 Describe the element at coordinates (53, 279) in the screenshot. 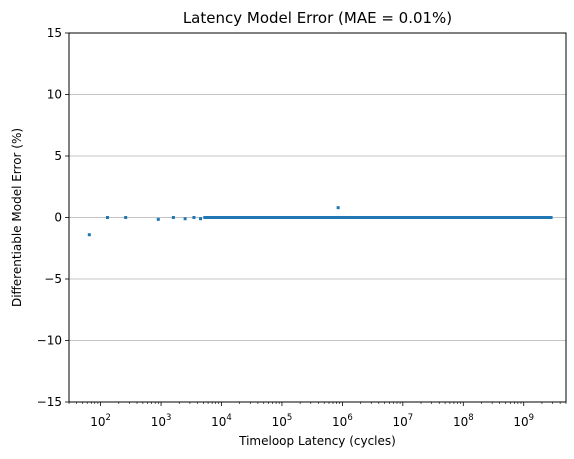

I see `y-tick-label: −5` at that location.